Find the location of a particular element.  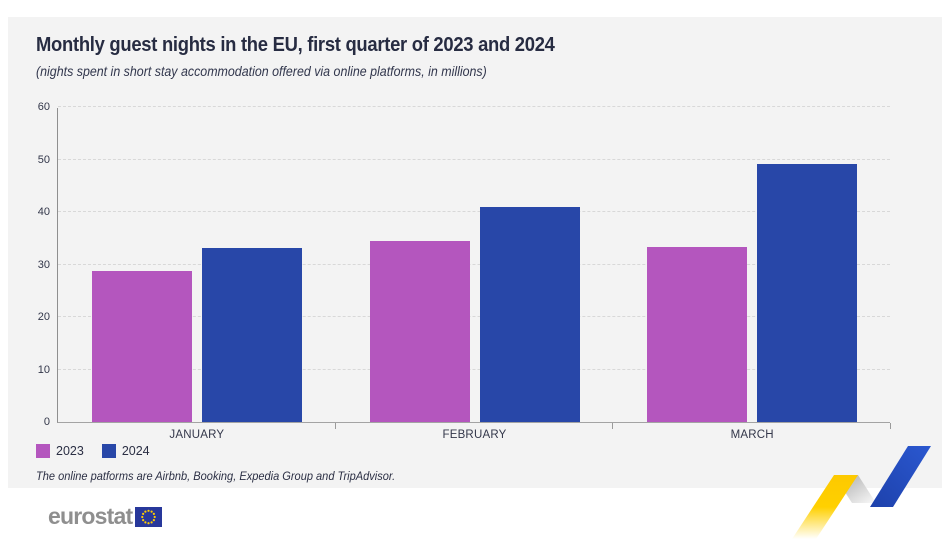

y-axis-label-10: 10 is located at coordinates (43, 369).